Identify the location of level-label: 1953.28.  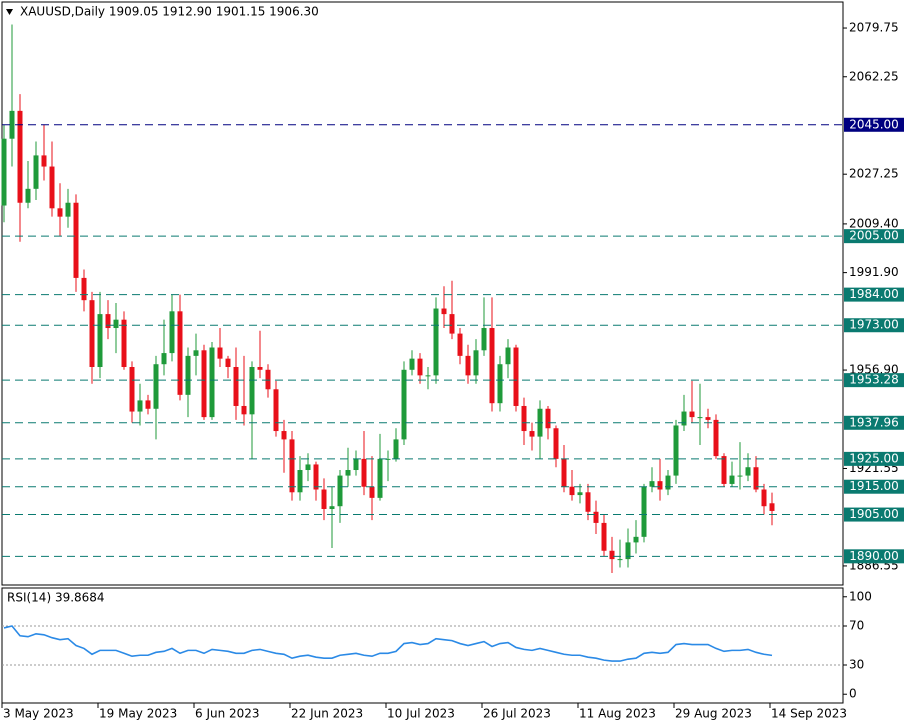
(874, 380).